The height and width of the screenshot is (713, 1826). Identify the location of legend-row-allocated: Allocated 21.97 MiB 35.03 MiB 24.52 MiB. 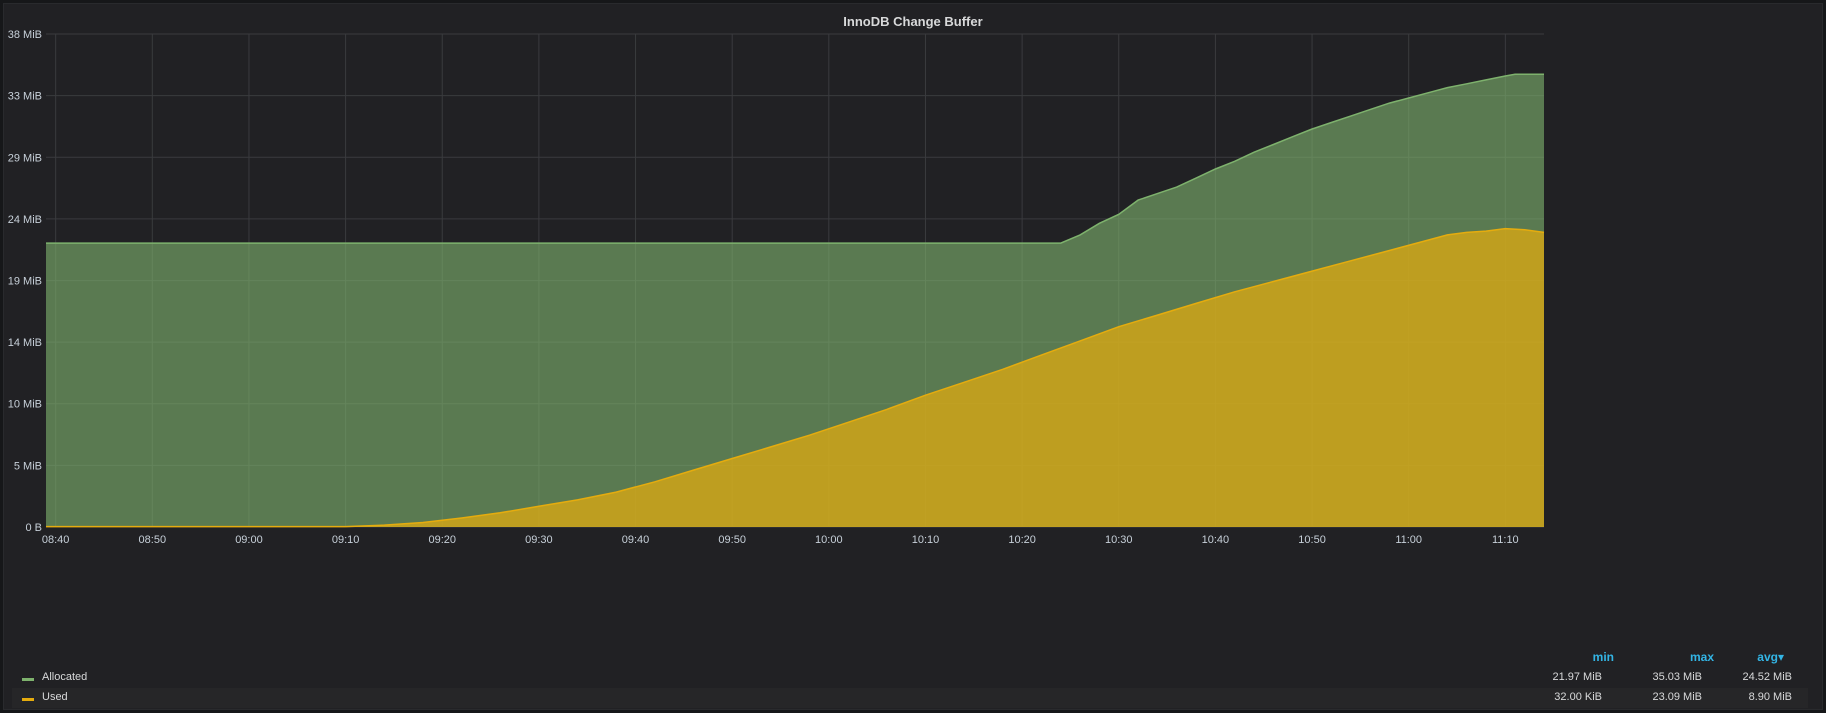
(910, 678).